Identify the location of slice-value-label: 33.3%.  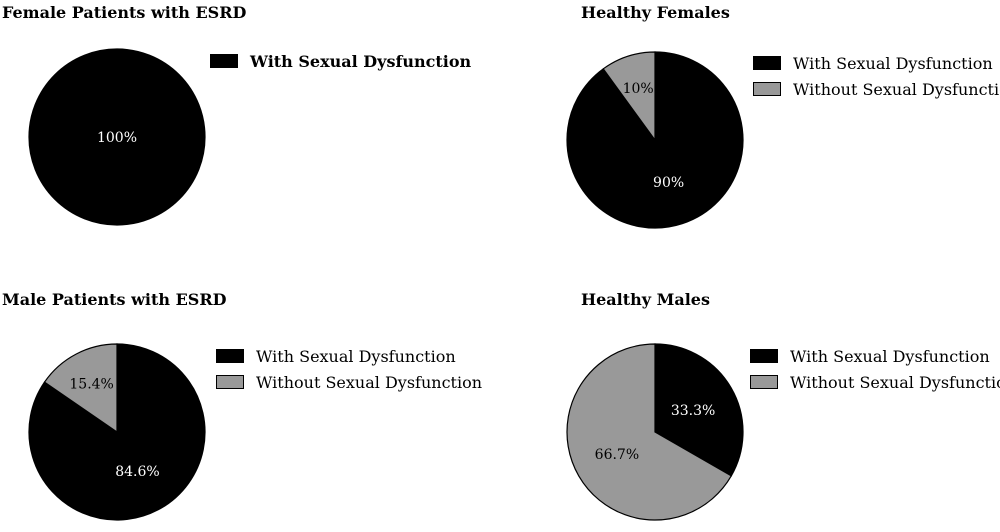
(693, 411).